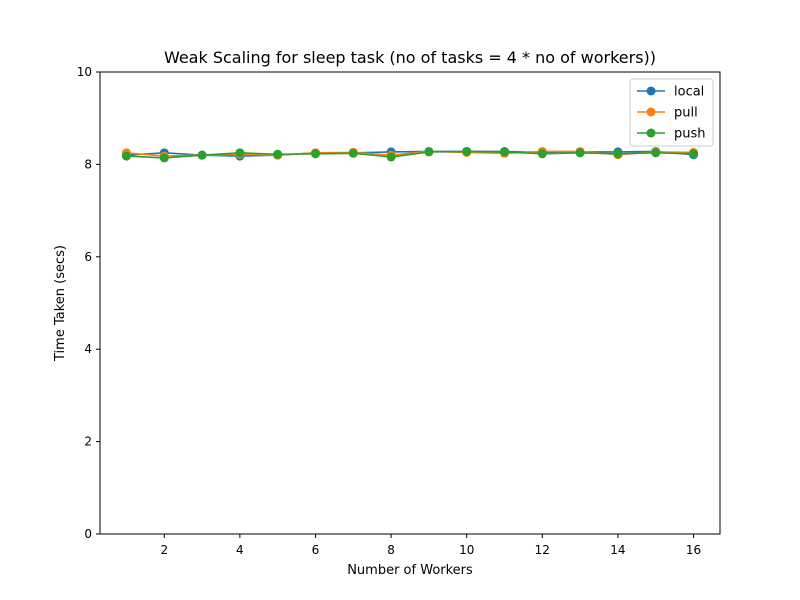  I want to click on legend-label: local, so click(689, 92).